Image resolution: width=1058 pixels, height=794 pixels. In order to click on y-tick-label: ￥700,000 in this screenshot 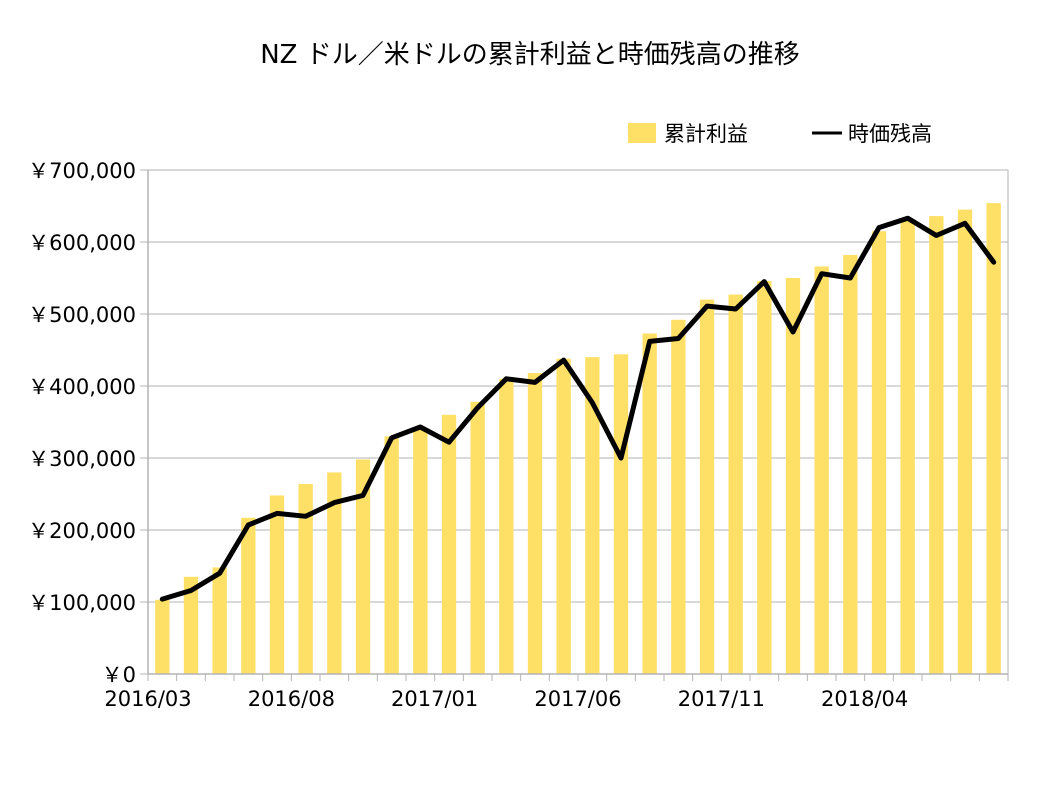, I will do `click(82, 171)`.